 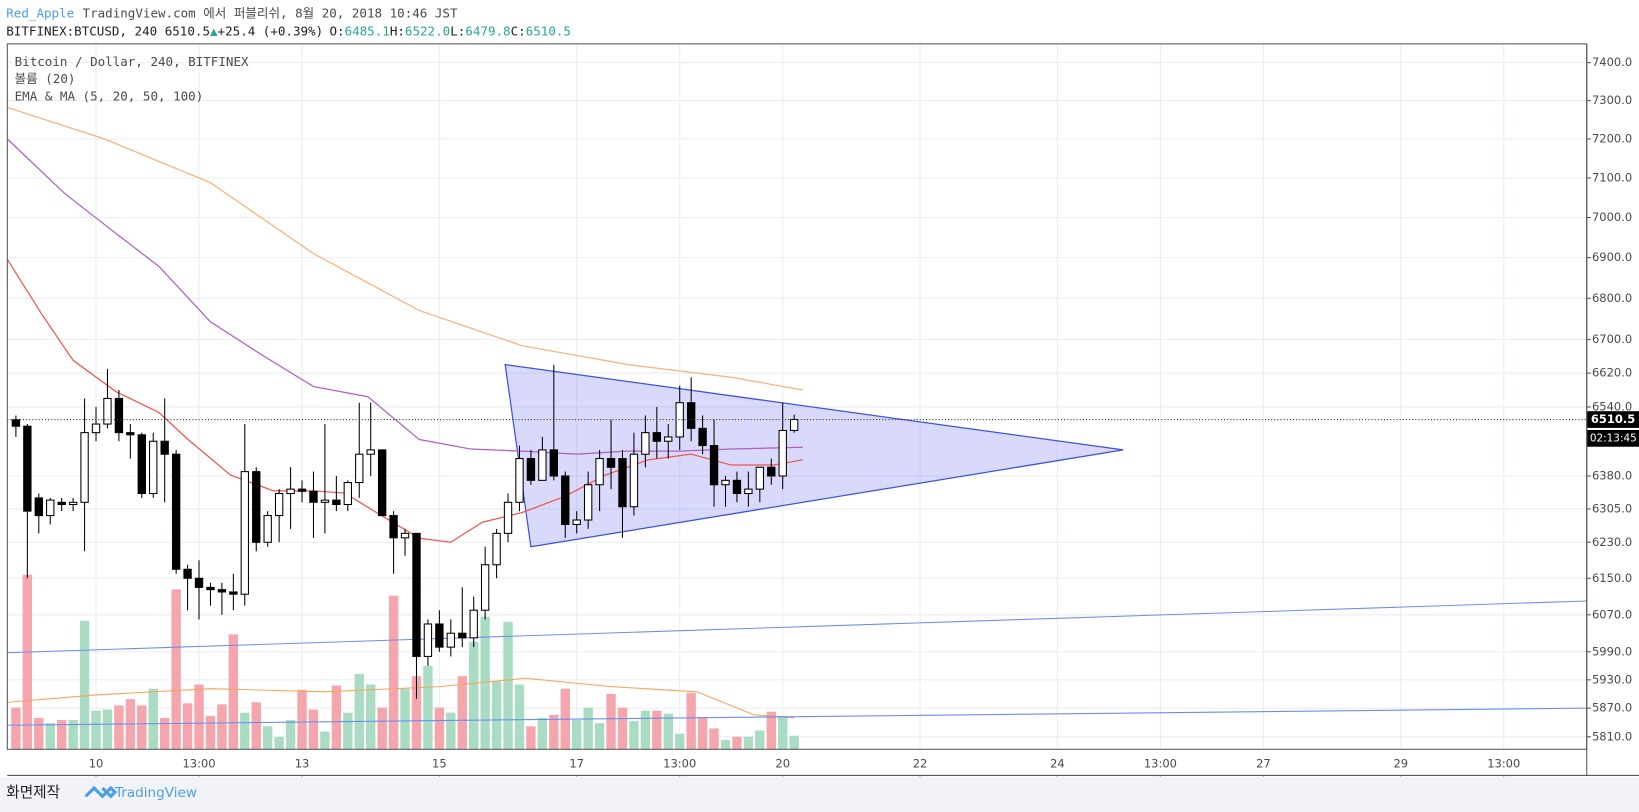 What do you see at coordinates (1612, 578) in the screenshot?
I see `y-tick-label: 6150.0` at bounding box center [1612, 578].